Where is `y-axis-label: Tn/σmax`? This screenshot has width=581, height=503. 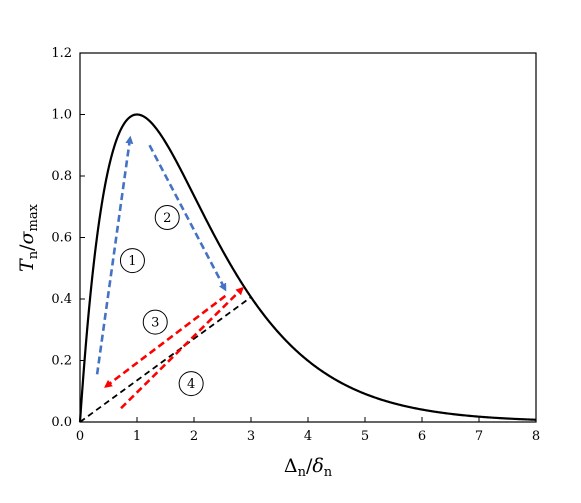
y-axis-label: Tn/σmax is located at coordinates (28, 237).